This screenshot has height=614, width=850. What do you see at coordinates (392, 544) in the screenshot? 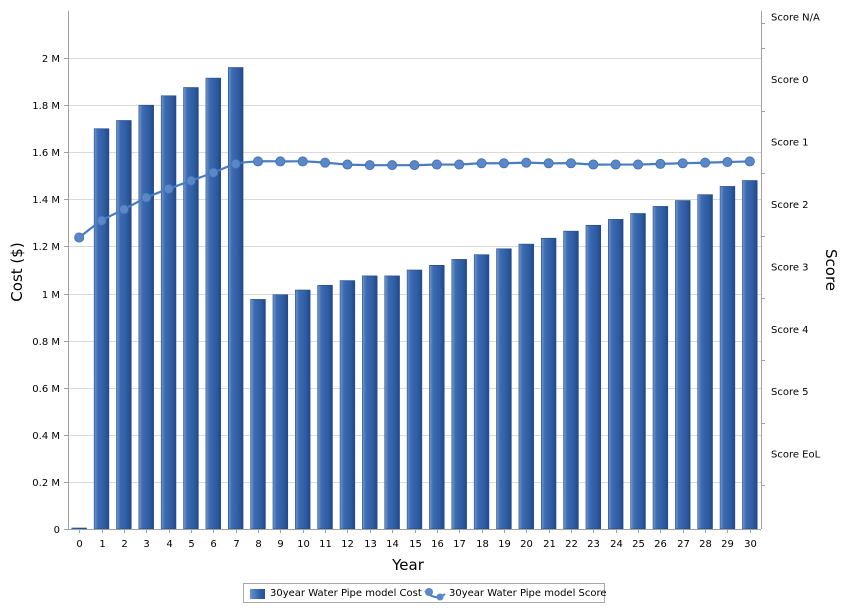
I see `x-tick-label: 14` at bounding box center [392, 544].